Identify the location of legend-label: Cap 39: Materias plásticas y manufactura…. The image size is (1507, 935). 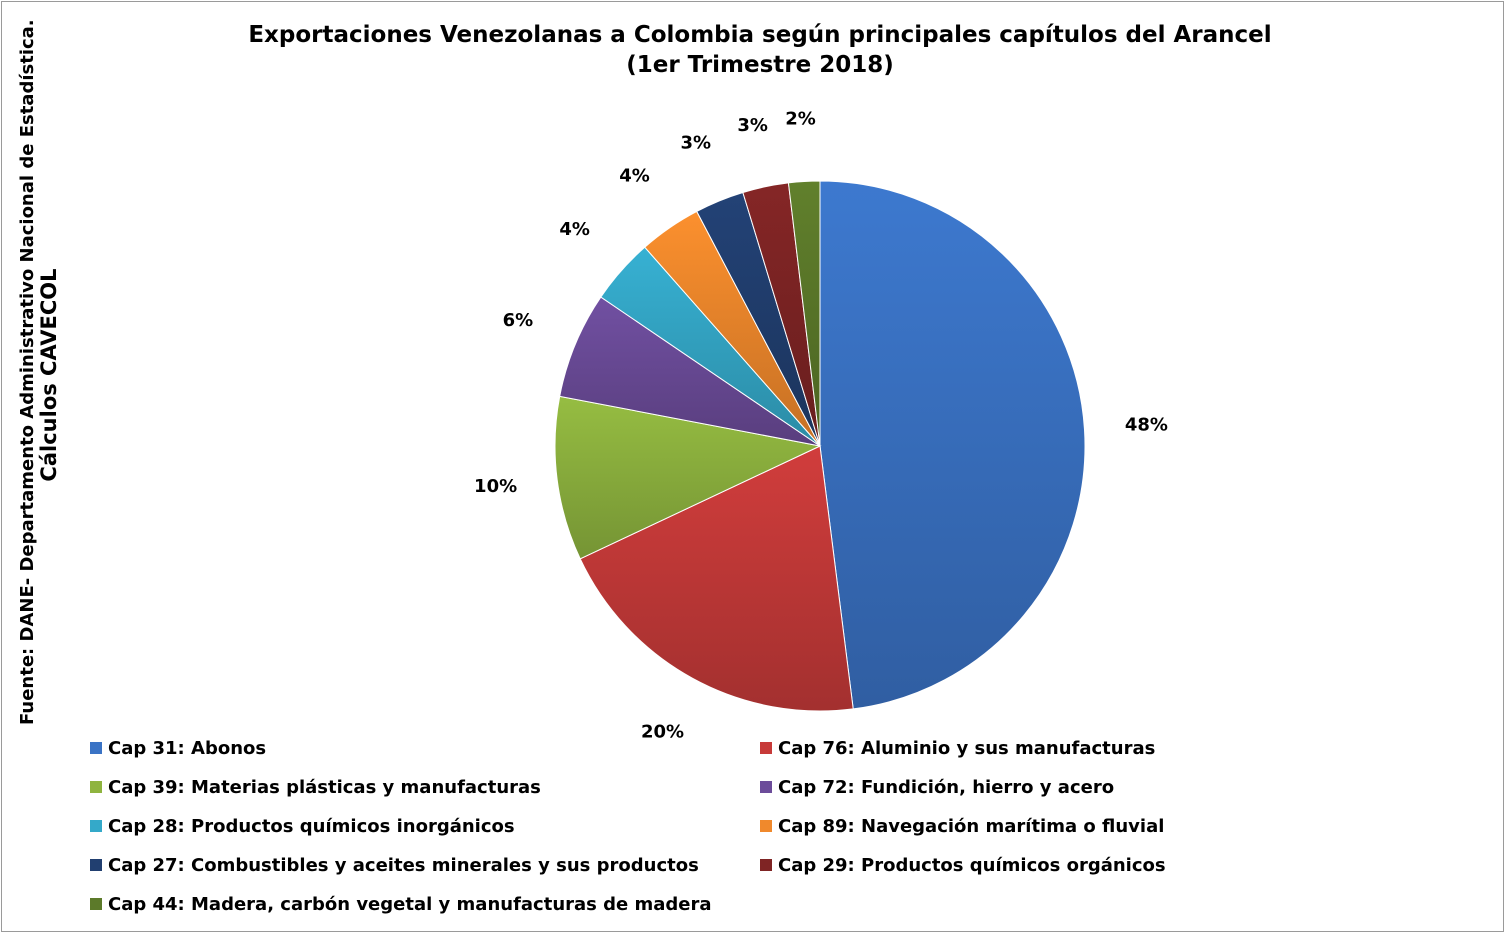
(324, 787).